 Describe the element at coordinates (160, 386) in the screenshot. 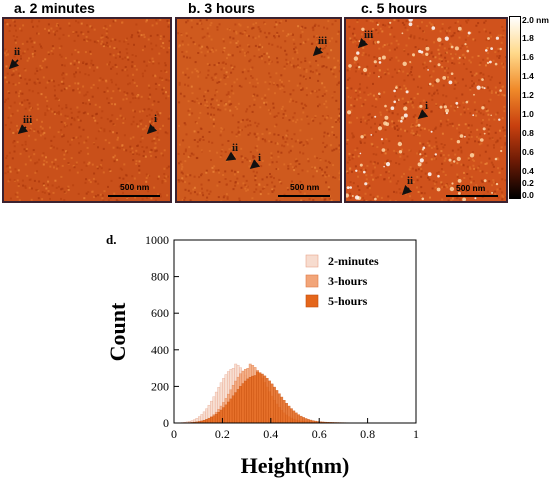

I see `y-tick-label: 200` at that location.